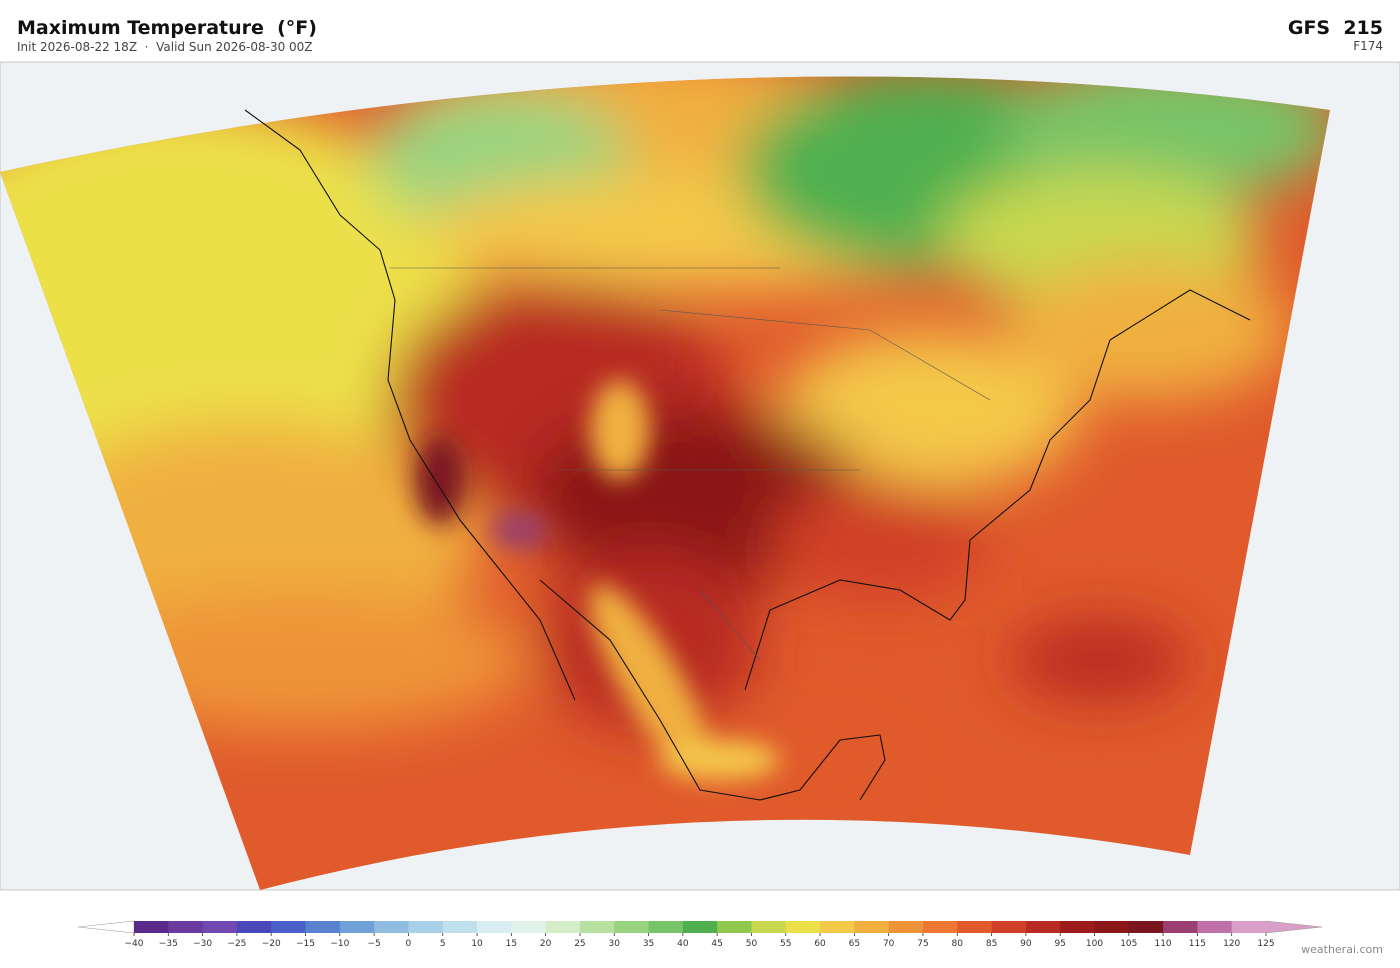 This screenshot has height=968, width=1400. What do you see at coordinates (1368, 46) in the screenshot?
I see `forecast-hour: F174` at bounding box center [1368, 46].